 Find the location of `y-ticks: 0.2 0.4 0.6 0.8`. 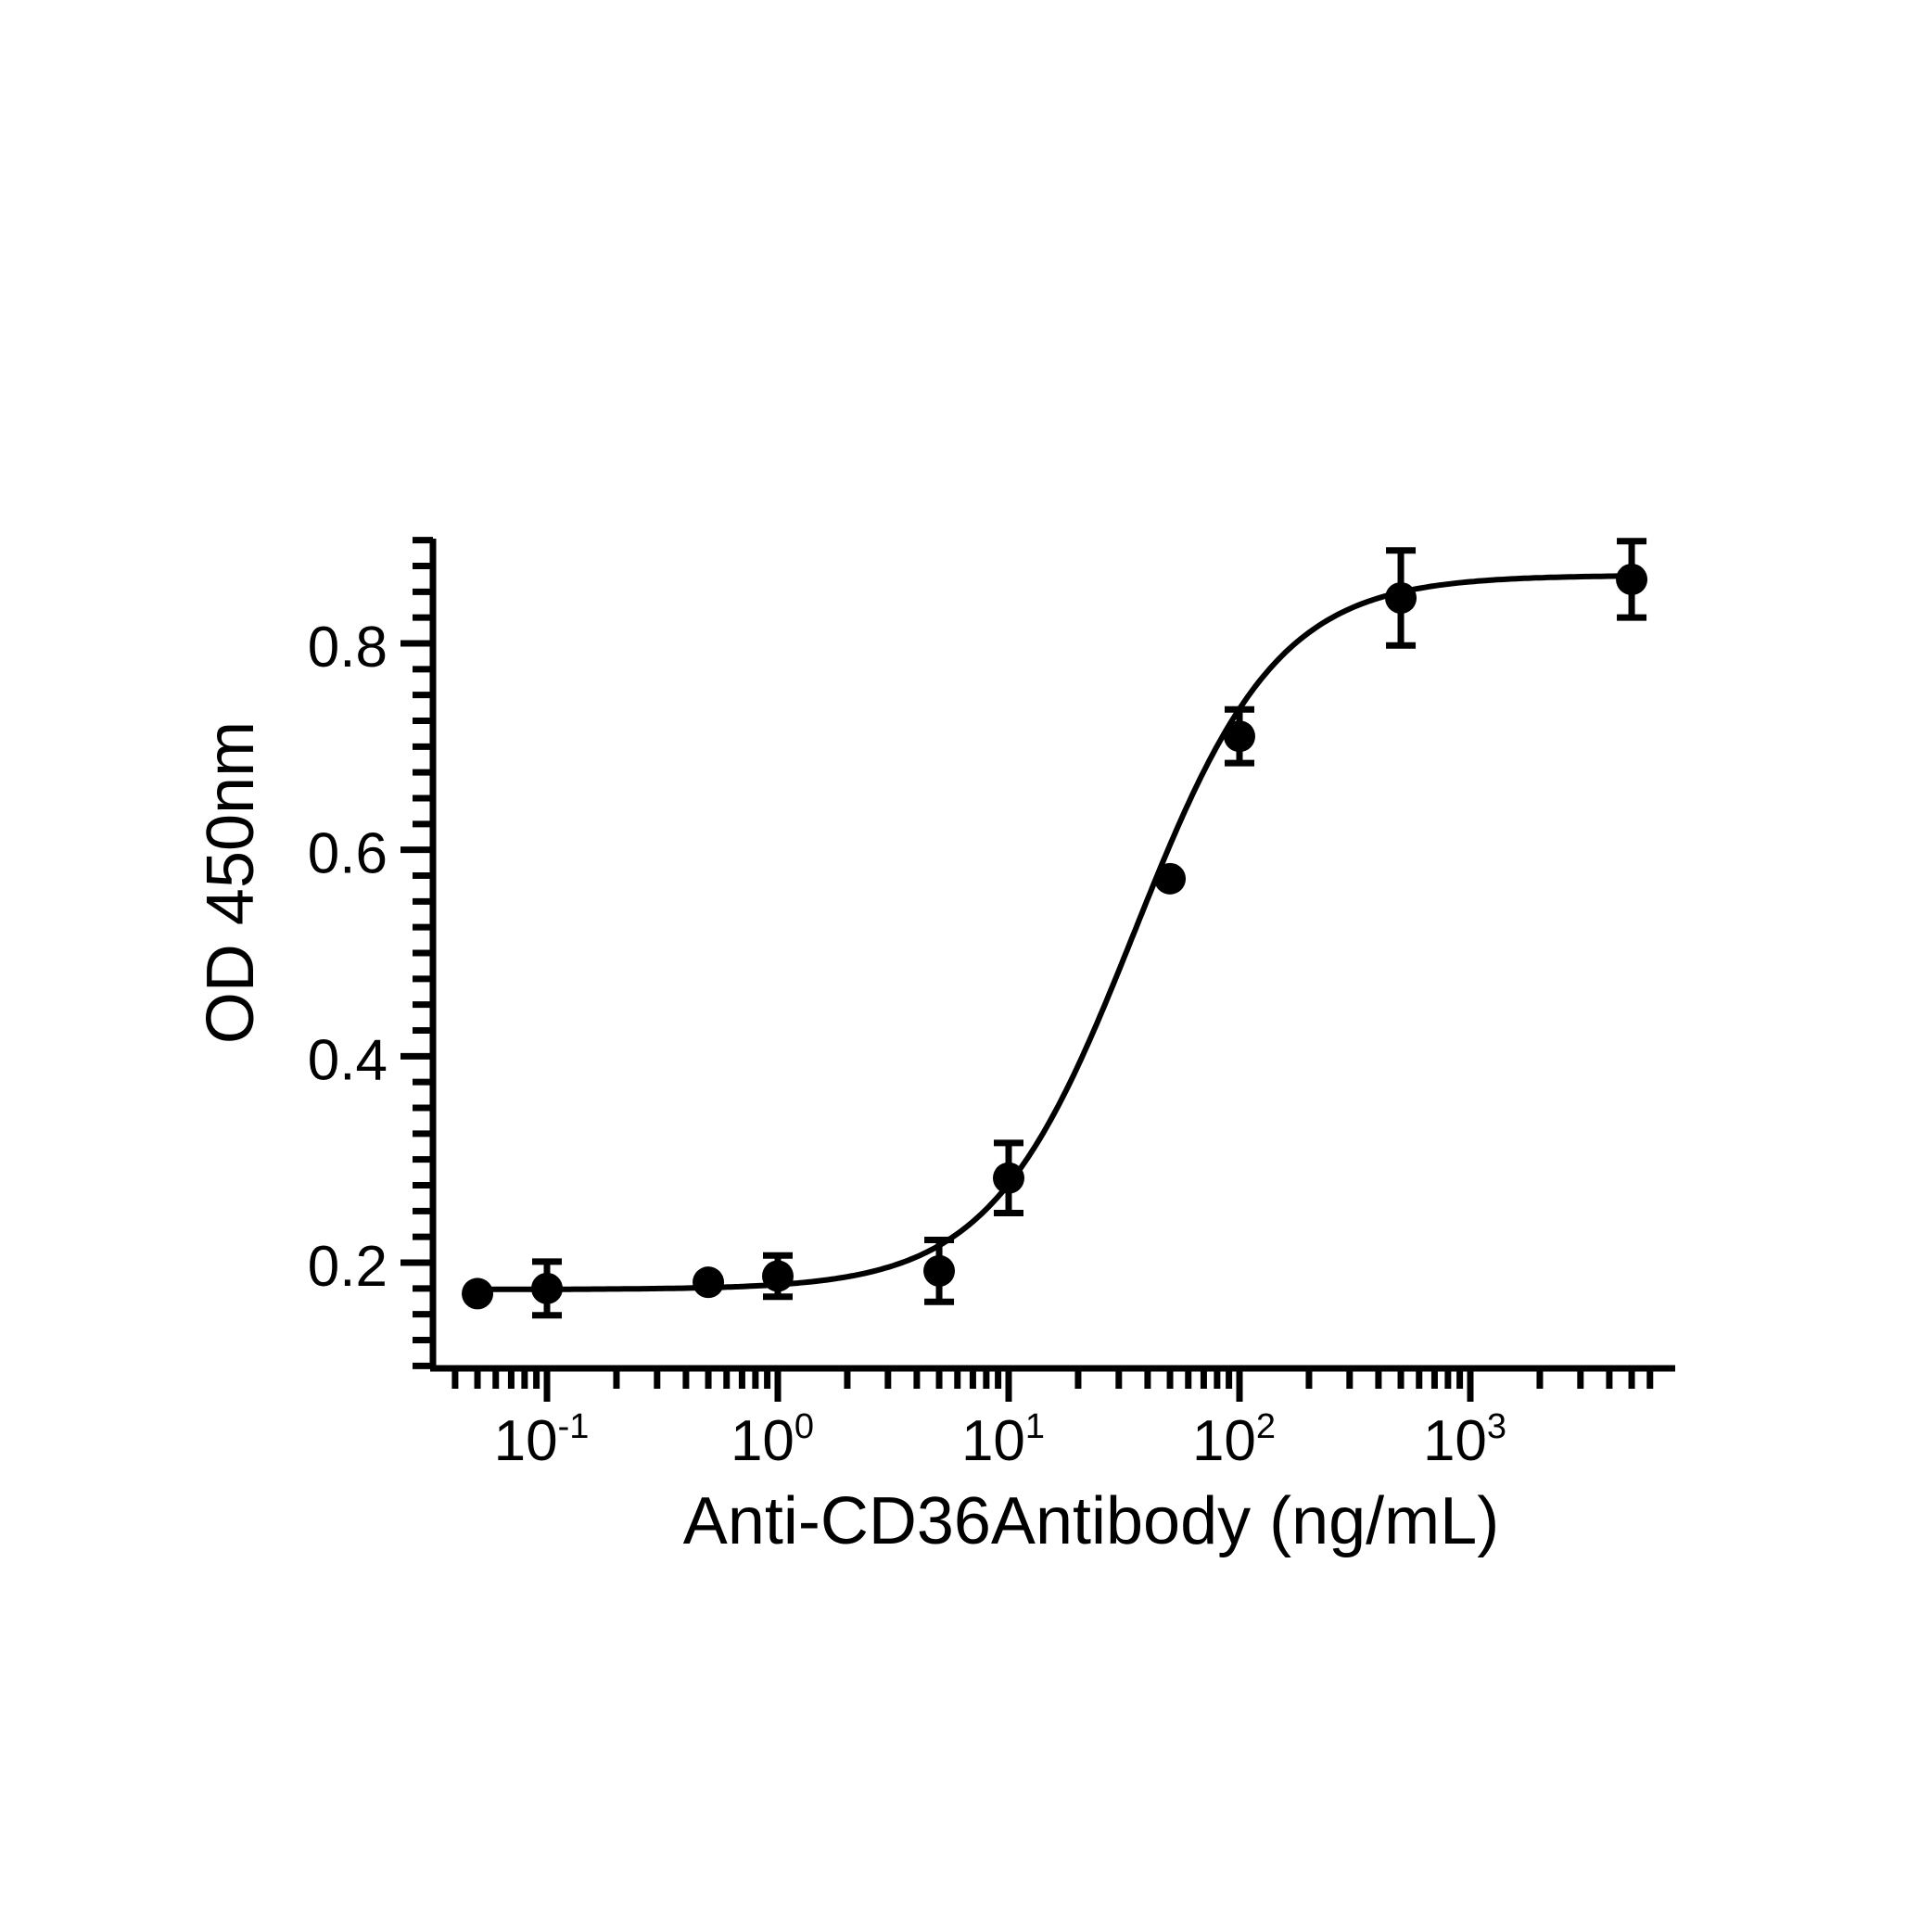

y-ticks: 0.2 0.4 0.6 0.8 is located at coordinates (370, 953).